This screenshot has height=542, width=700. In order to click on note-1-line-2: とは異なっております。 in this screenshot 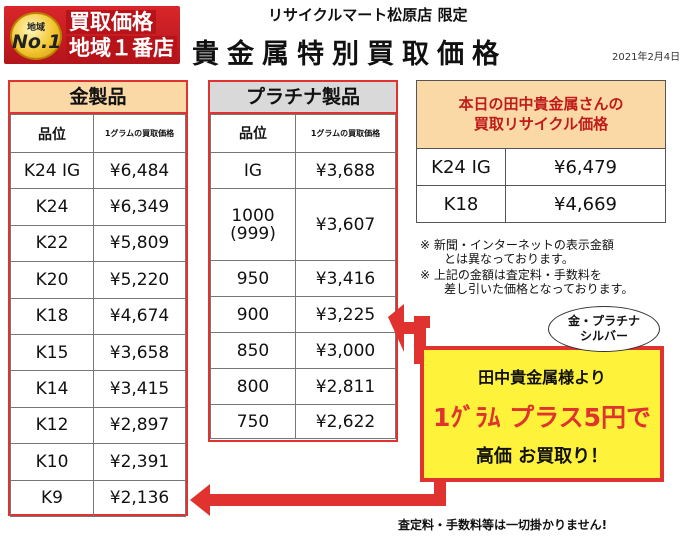, I will do `click(509, 259)`.